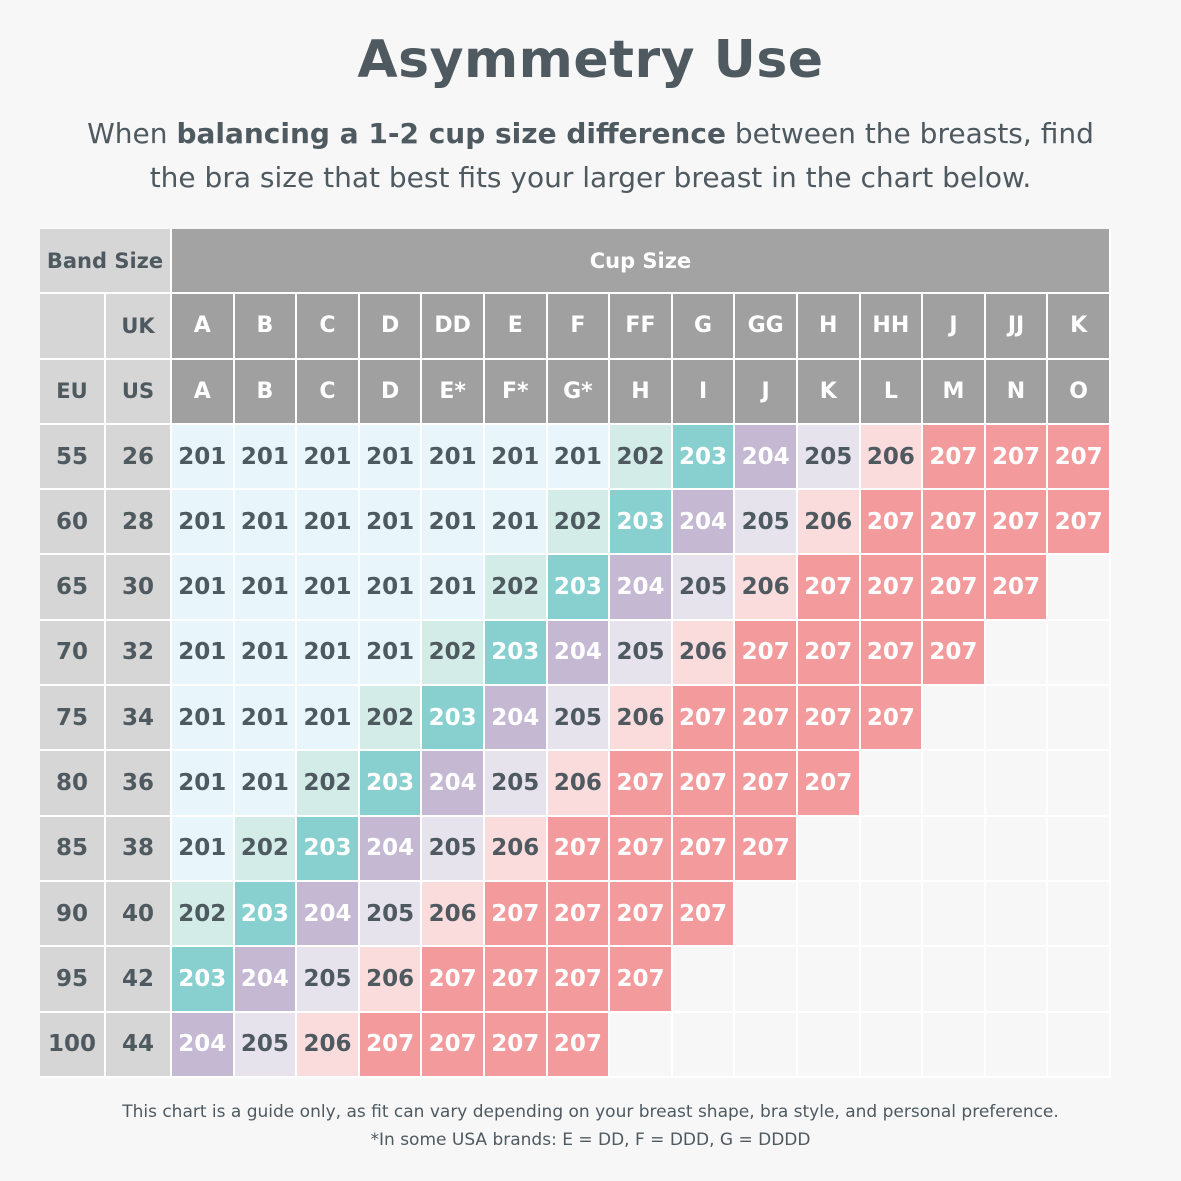 This screenshot has width=1181, height=1181. Describe the element at coordinates (579, 392) in the screenshot. I see `us-cup-header: G*` at that location.